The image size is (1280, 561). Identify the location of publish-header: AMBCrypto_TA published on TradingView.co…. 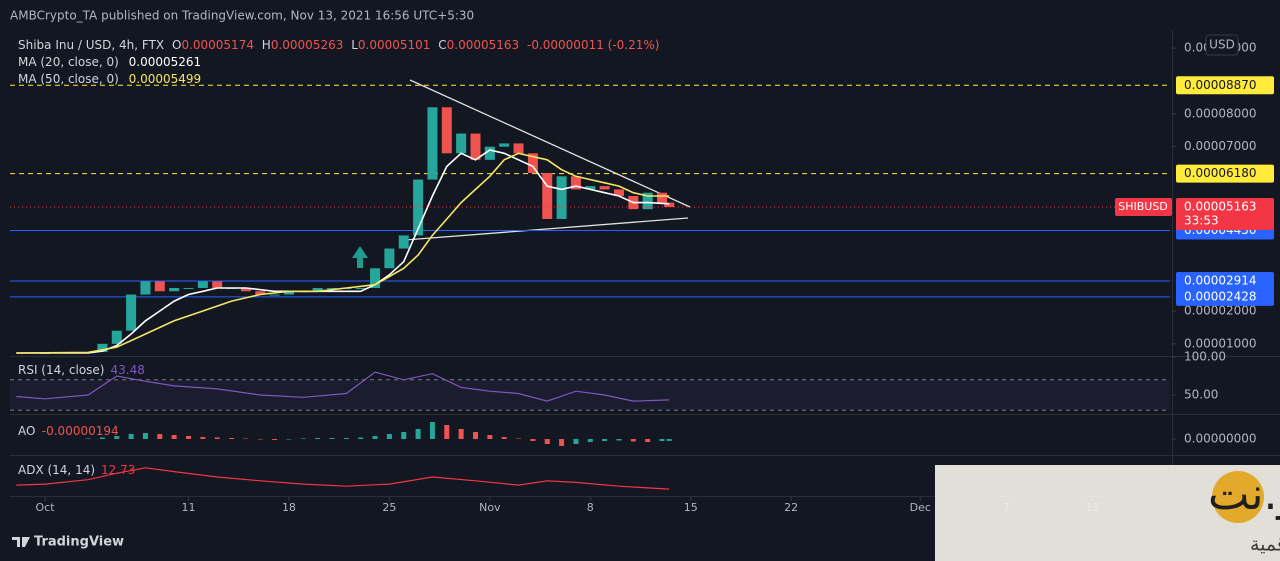
(242, 16).